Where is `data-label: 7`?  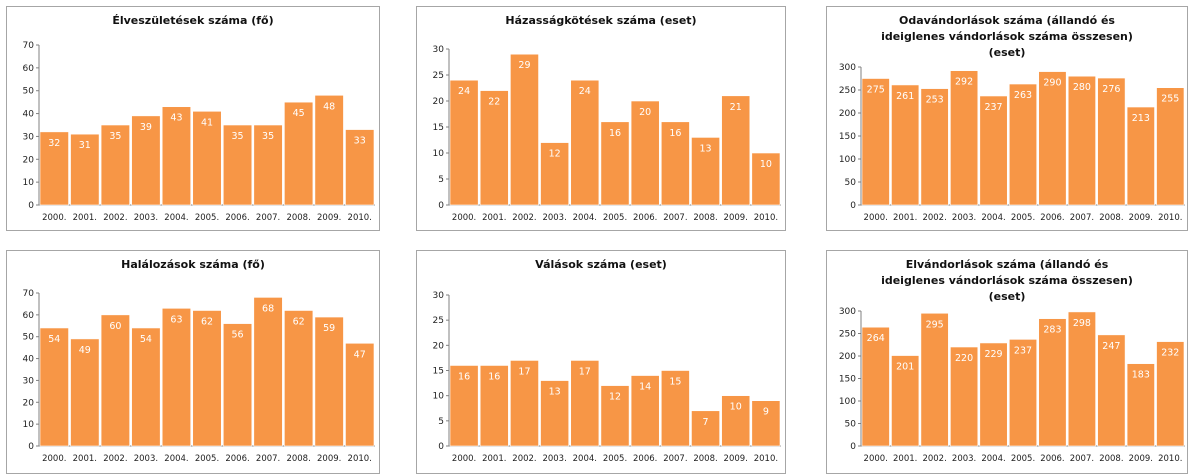 data-label: 7 is located at coordinates (706, 422).